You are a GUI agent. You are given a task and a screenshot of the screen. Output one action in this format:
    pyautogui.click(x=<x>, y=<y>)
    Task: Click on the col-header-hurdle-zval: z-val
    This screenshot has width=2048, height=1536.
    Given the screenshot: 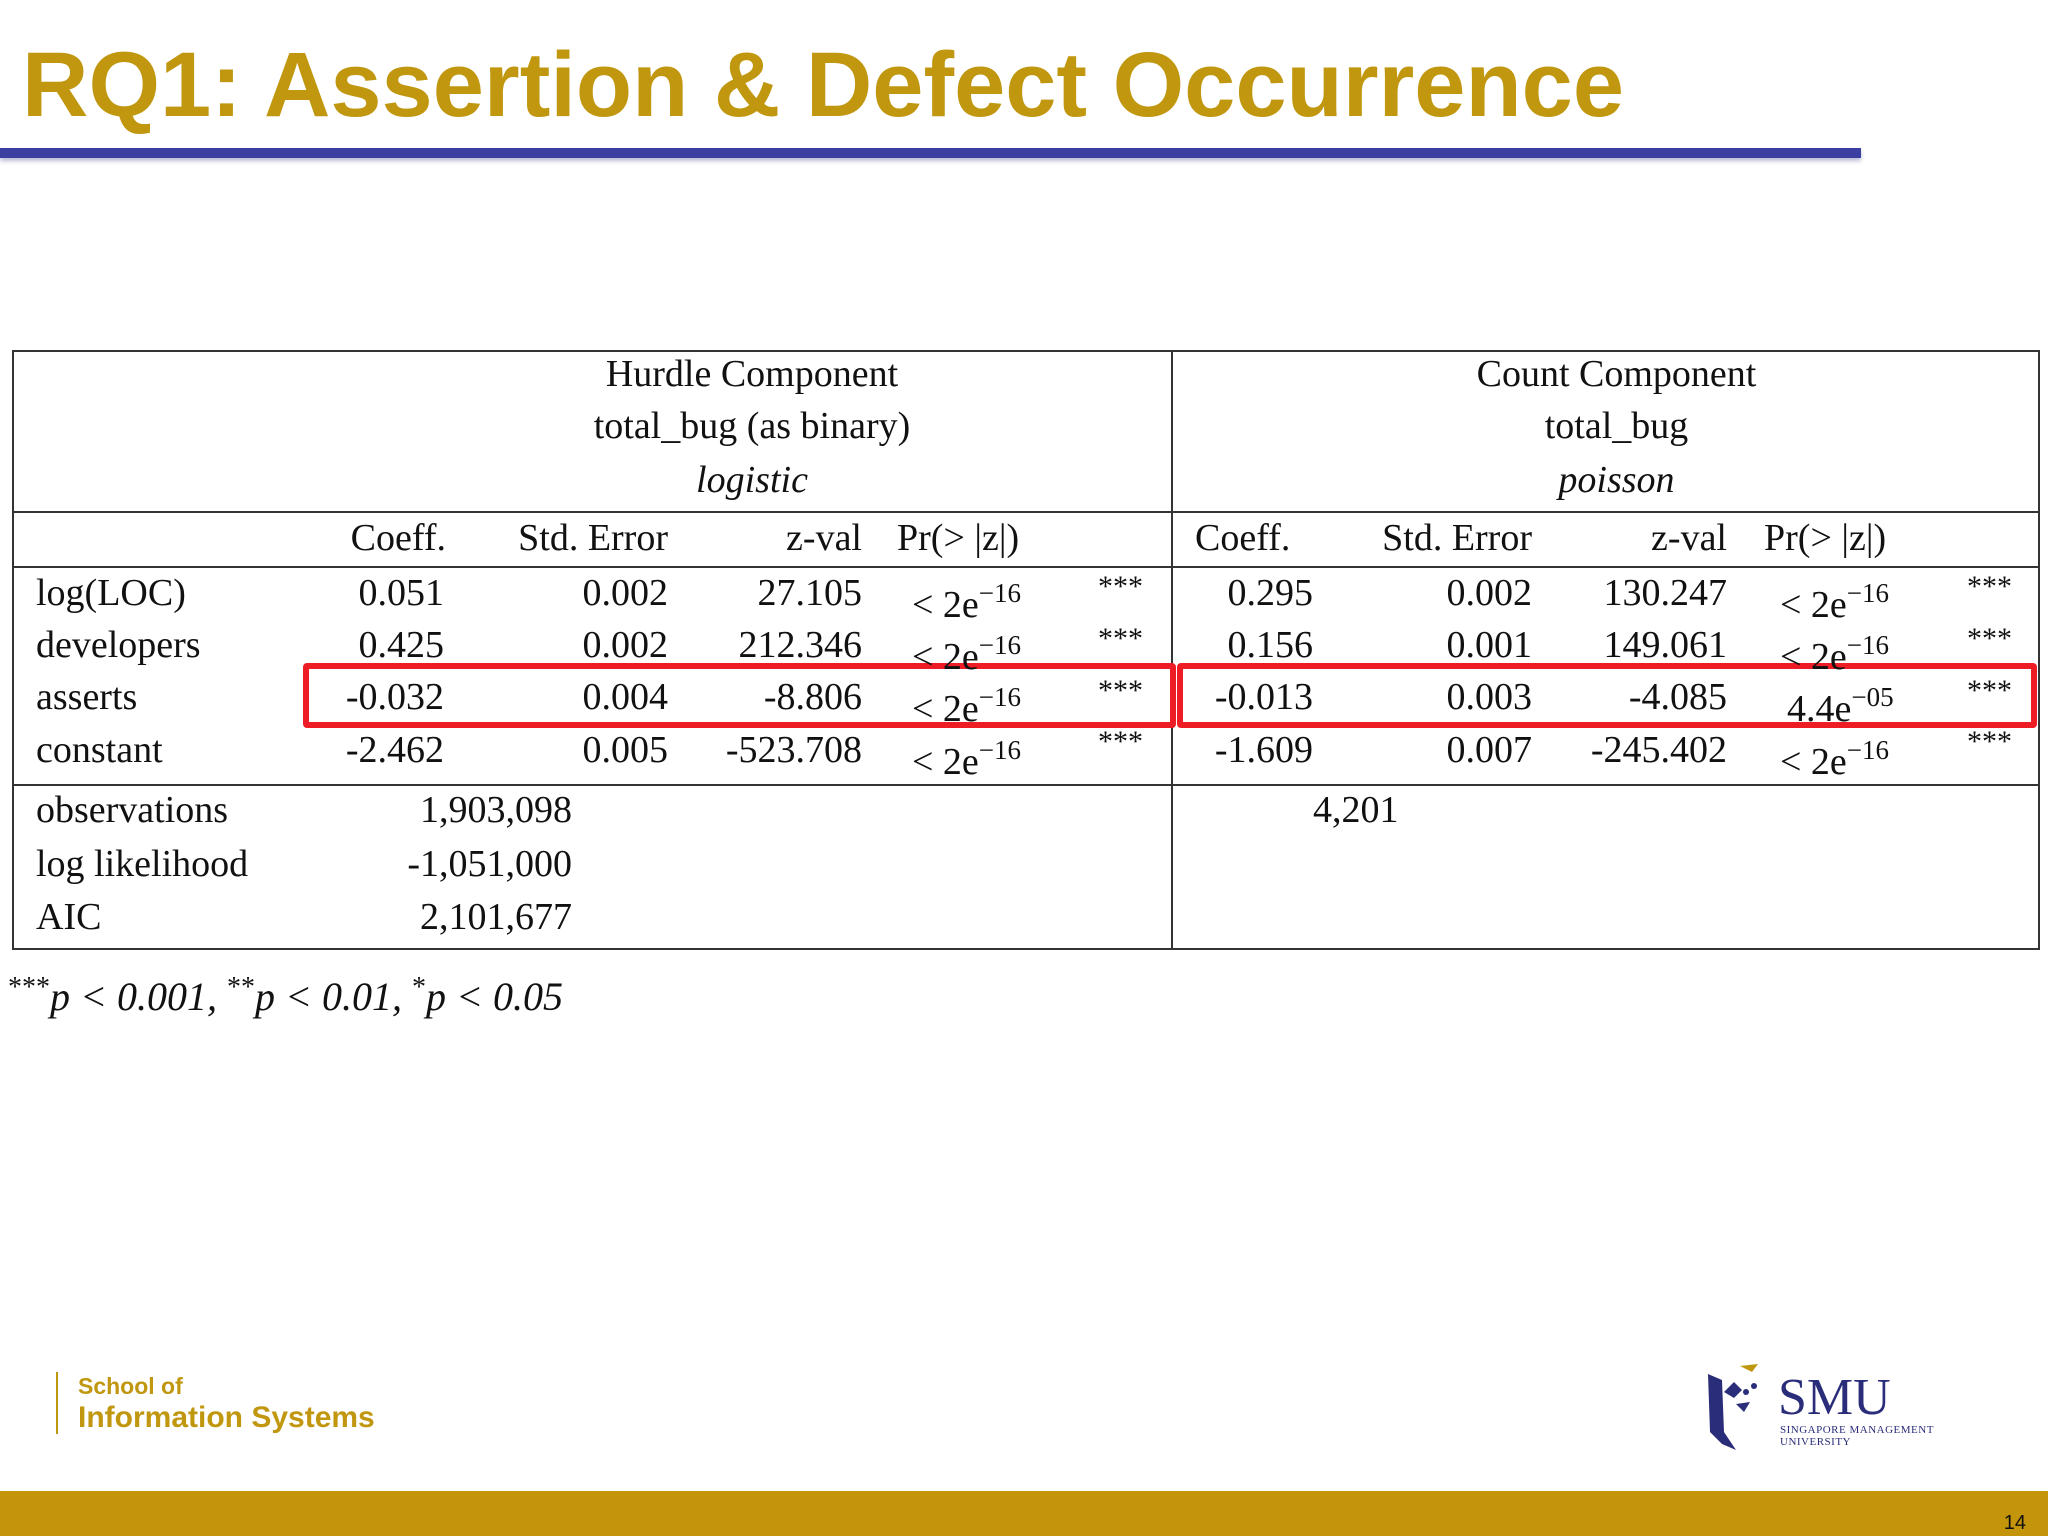 What is the action you would take?
    pyautogui.click(x=824, y=538)
    